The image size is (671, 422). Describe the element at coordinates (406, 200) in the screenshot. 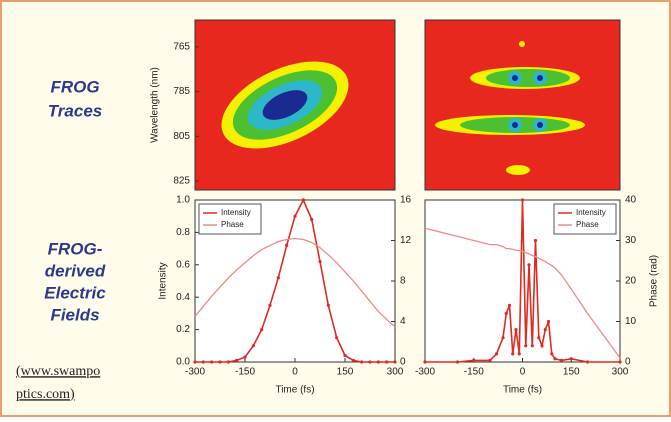

I see `y-tick-label: 16` at that location.